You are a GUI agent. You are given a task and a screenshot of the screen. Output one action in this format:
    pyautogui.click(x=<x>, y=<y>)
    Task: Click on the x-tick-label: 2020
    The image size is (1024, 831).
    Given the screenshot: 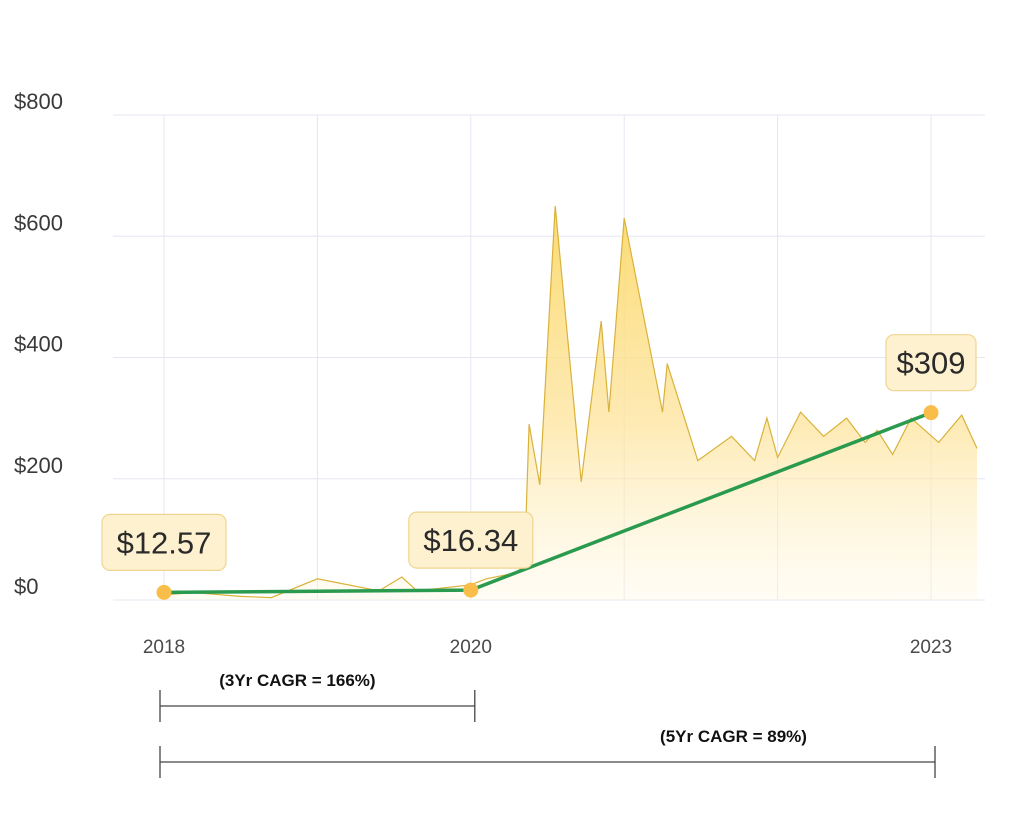 What is the action you would take?
    pyautogui.click(x=471, y=647)
    